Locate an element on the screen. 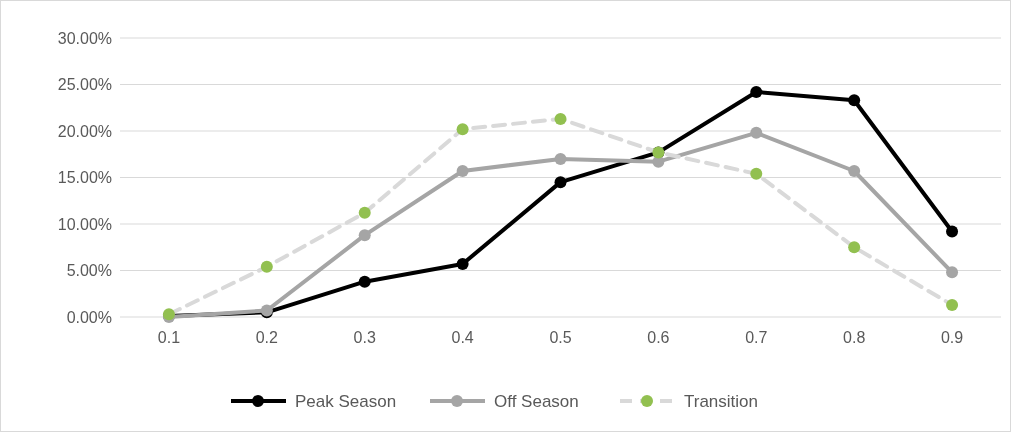  x-tick-label: 0.2 is located at coordinates (267, 337).